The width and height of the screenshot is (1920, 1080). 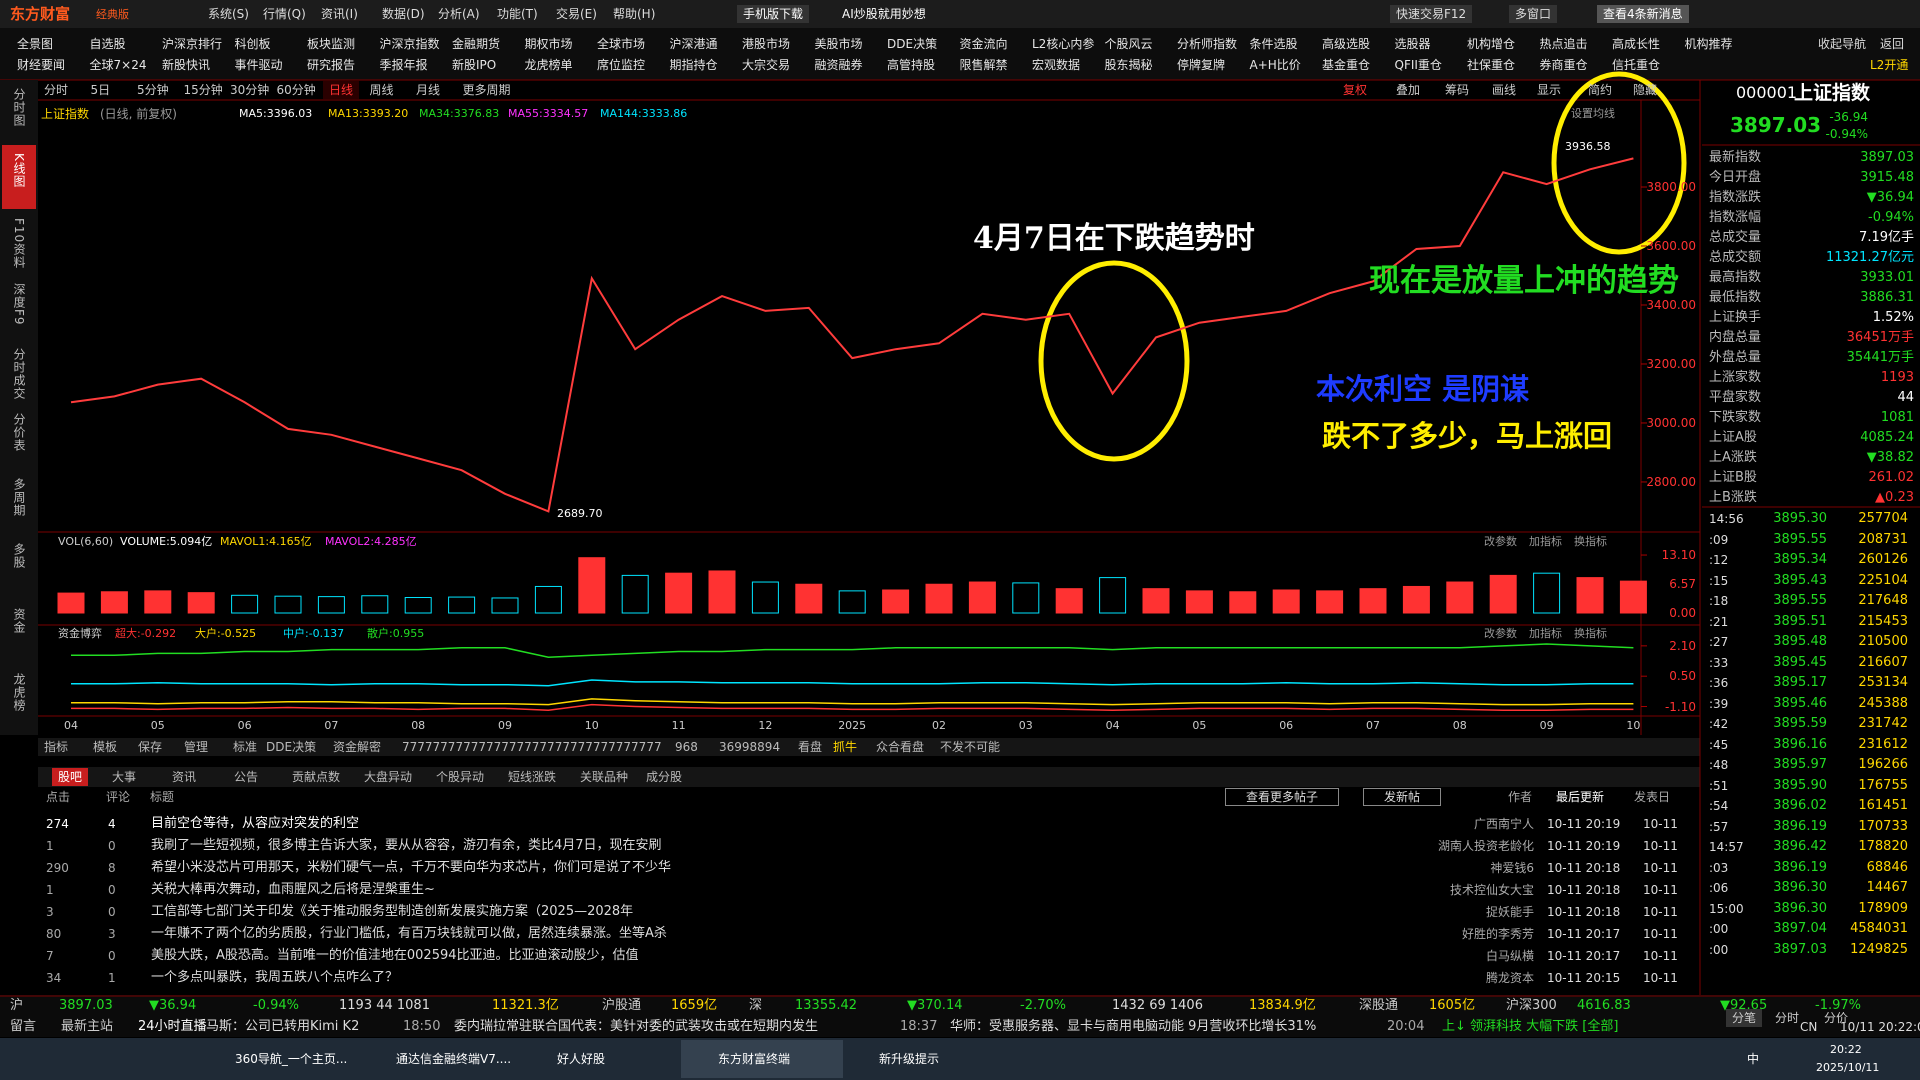 What do you see at coordinates (341, 90) in the screenshot?
I see `period-tab: 日线` at bounding box center [341, 90].